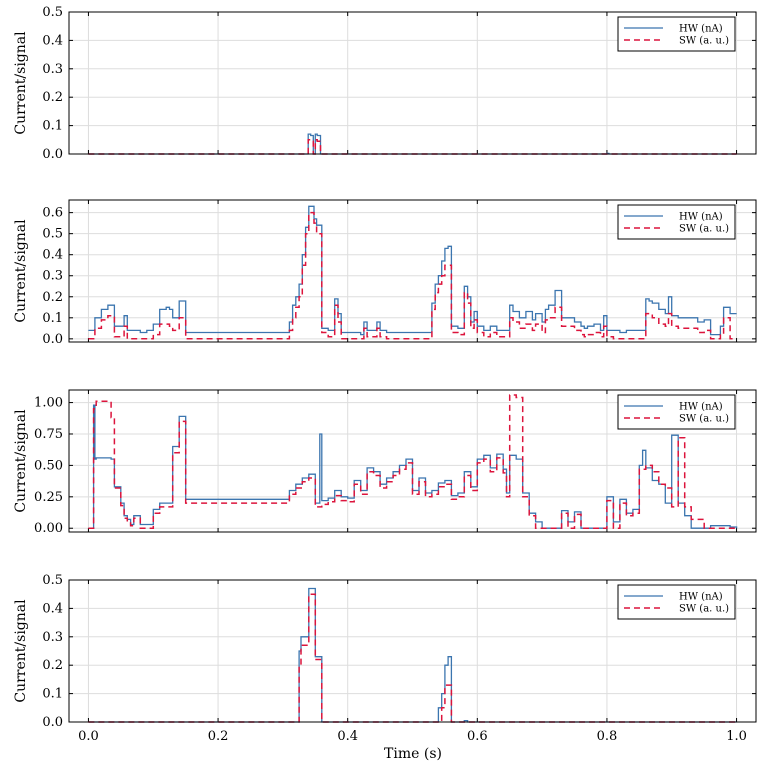  Describe the element at coordinates (477, 736) in the screenshot. I see `x-tick-label: 0.6` at that location.